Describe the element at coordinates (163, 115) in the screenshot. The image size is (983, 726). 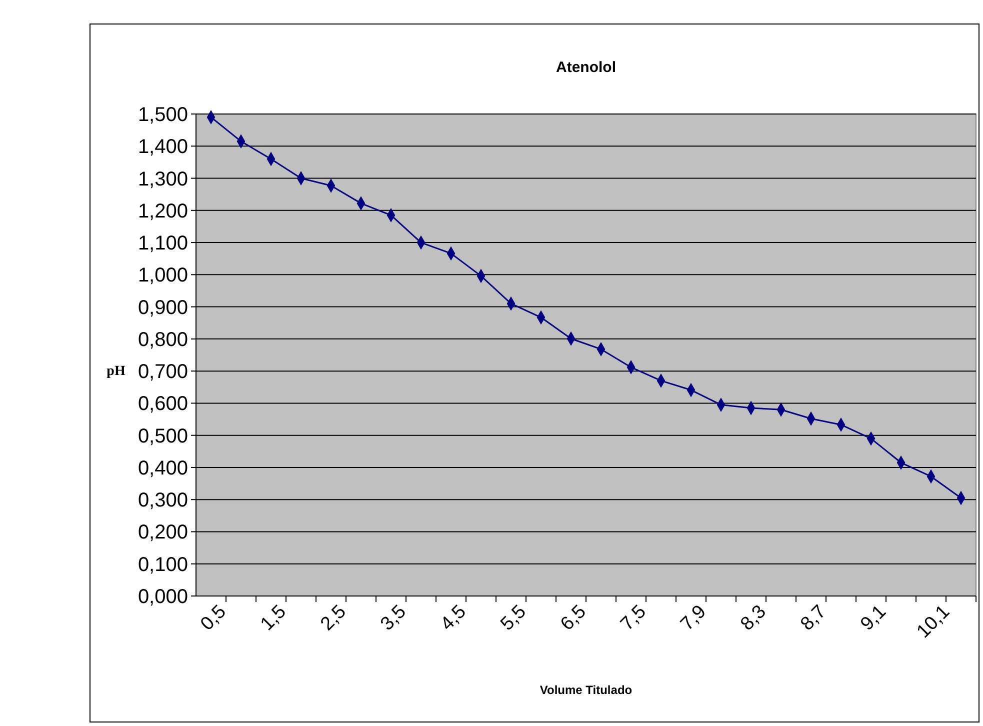
I see `y-tick-label: 1,500` at that location.